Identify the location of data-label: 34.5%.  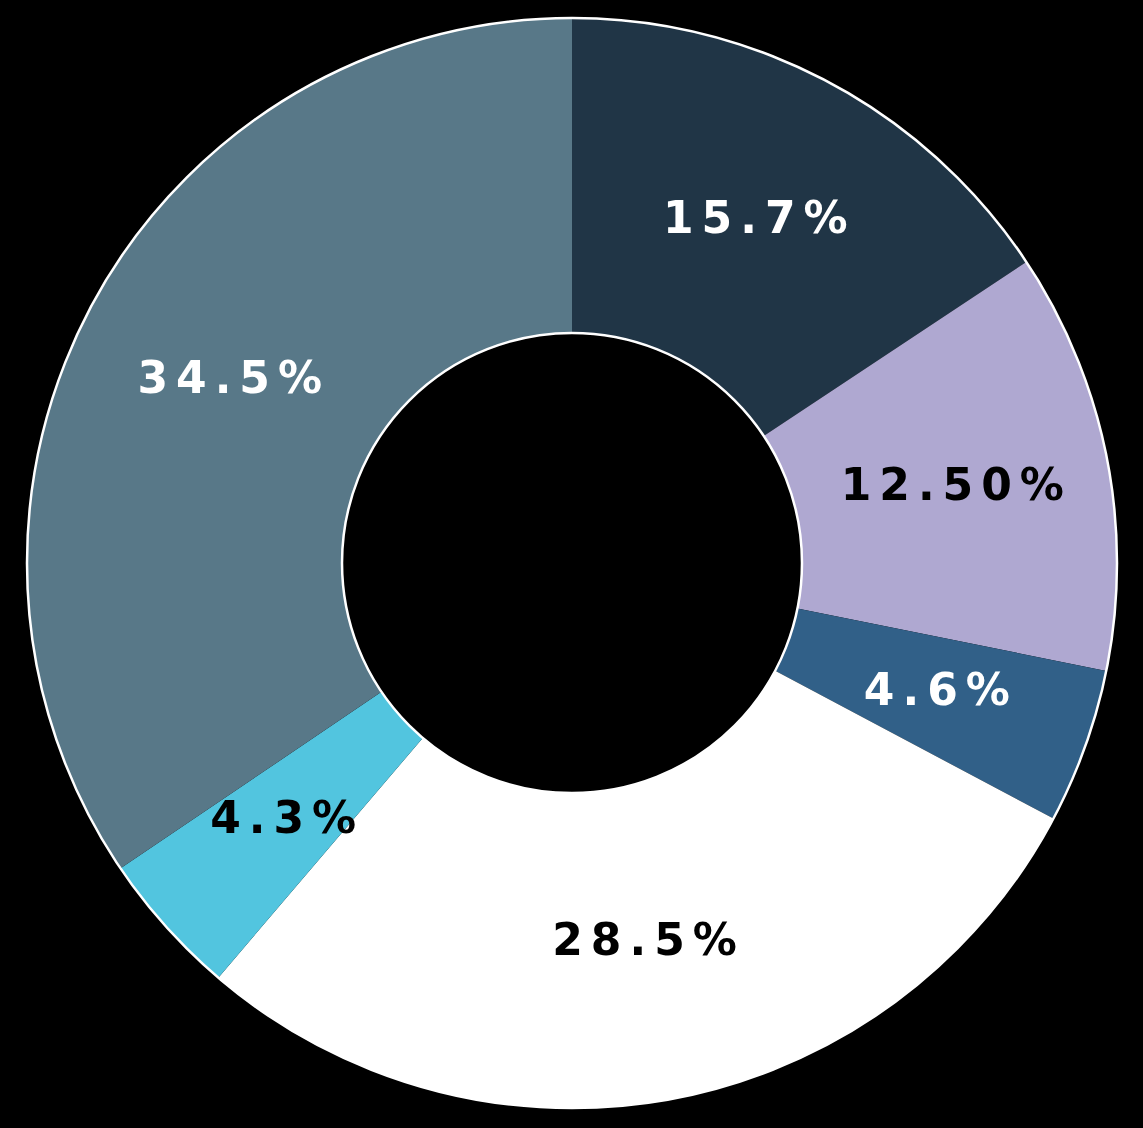
(234, 377).